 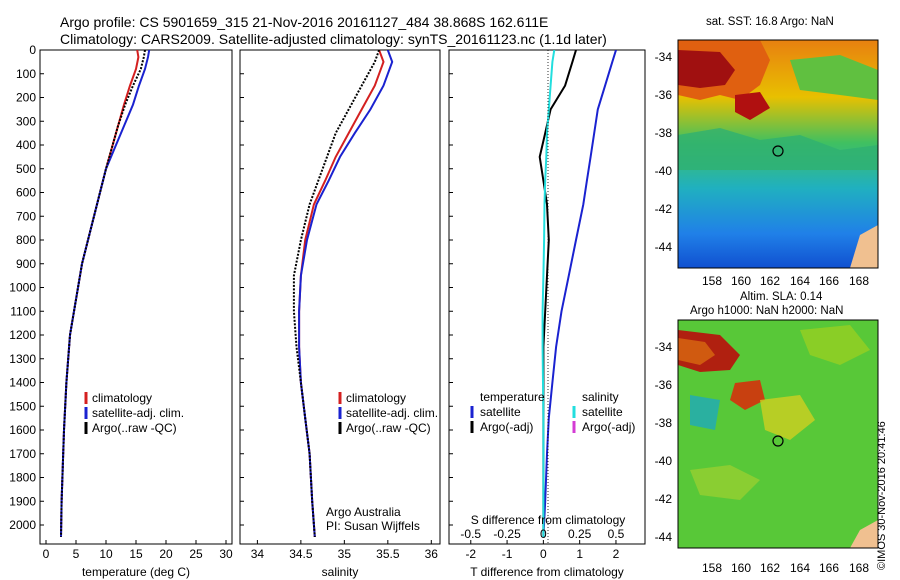 I want to click on legend-title-salinity: salinity, so click(x=600, y=397).